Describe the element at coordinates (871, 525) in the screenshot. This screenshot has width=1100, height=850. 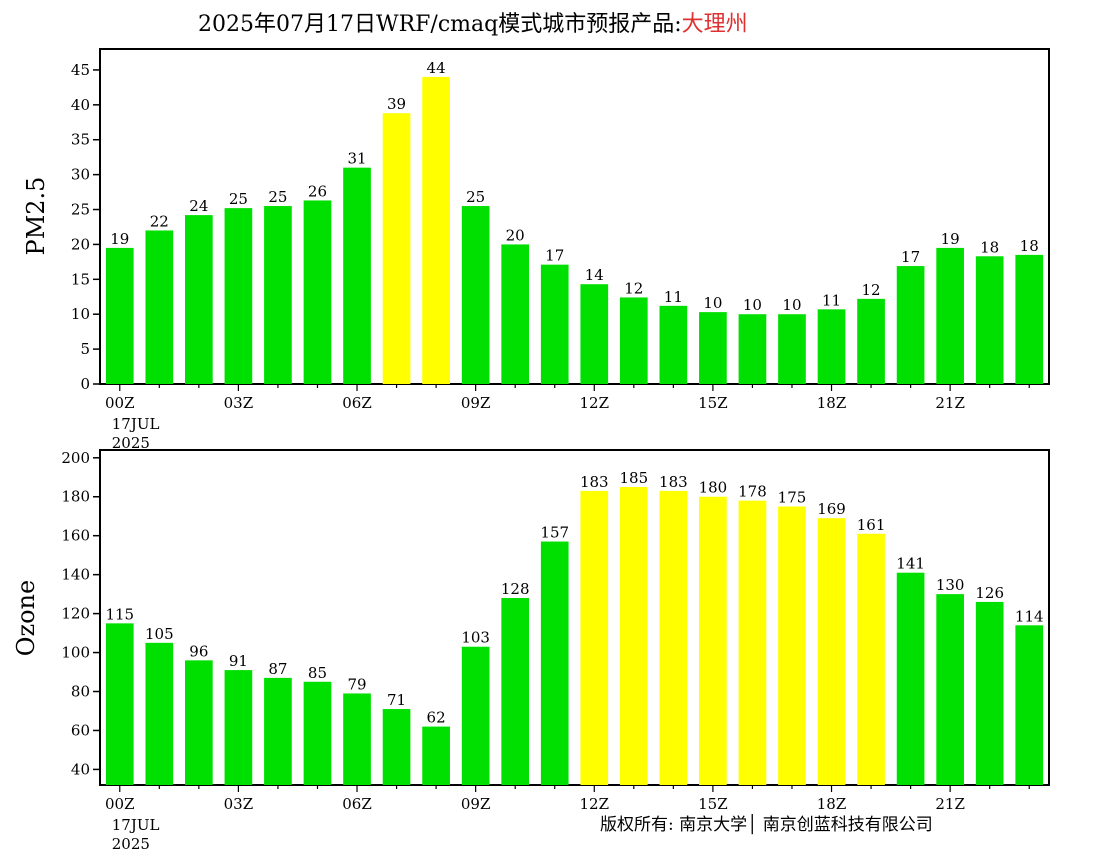
I see `ozone-value-label: 161` at that location.